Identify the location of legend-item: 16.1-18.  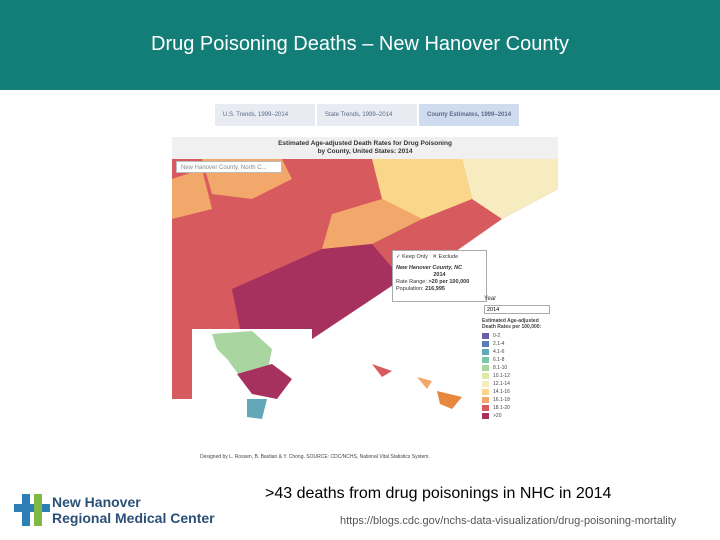
(519, 400).